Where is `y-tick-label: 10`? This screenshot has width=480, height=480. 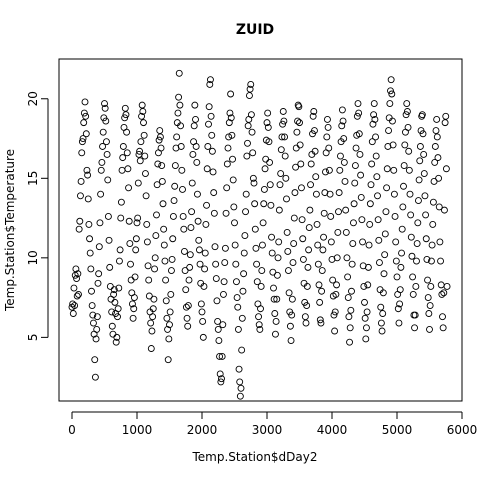 y-tick-label: 10 is located at coordinates (33, 257).